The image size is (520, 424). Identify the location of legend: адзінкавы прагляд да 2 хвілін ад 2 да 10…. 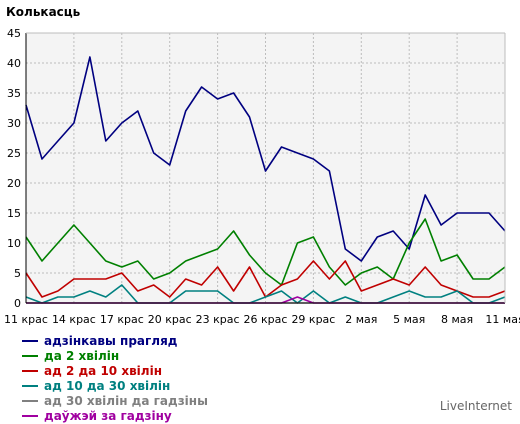
(115, 379).